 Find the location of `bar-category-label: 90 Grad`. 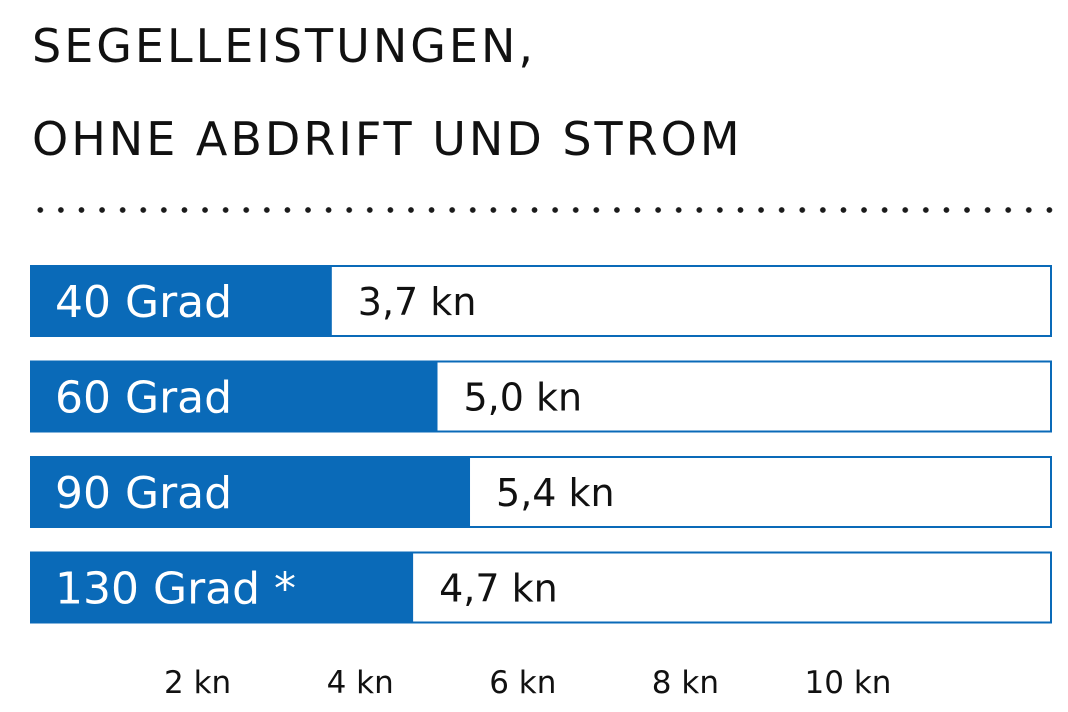

bar-category-label: 90 Grad is located at coordinates (143, 493).